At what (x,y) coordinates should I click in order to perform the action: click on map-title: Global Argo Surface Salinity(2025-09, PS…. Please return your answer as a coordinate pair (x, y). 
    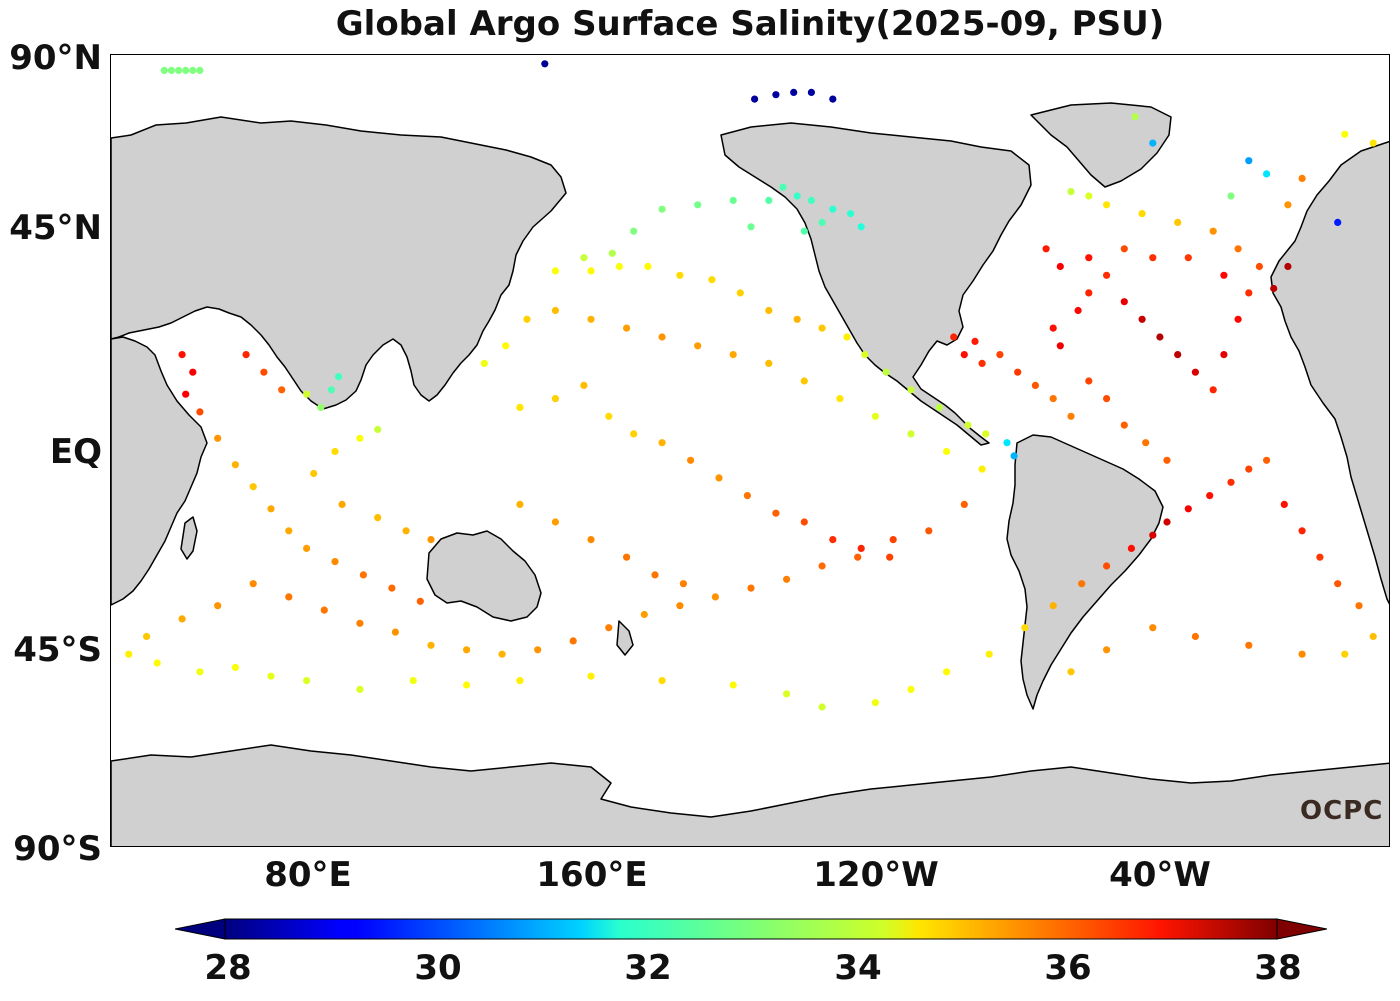
    Looking at the image, I should click on (750, 24).